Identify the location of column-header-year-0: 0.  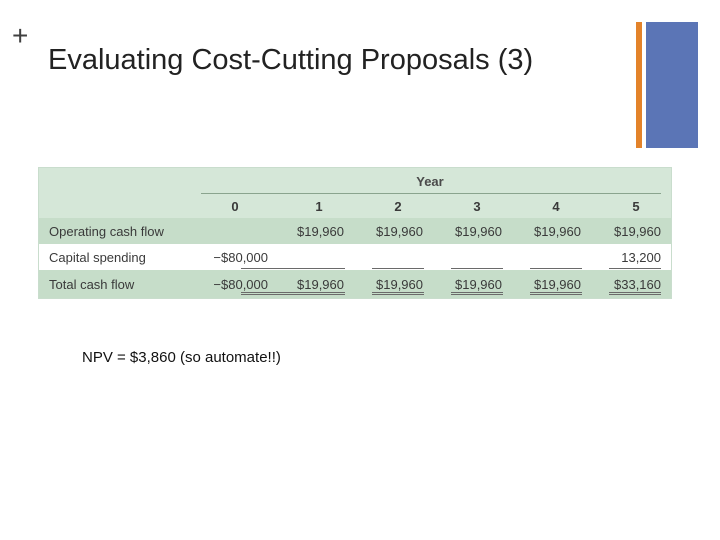
(235, 206).